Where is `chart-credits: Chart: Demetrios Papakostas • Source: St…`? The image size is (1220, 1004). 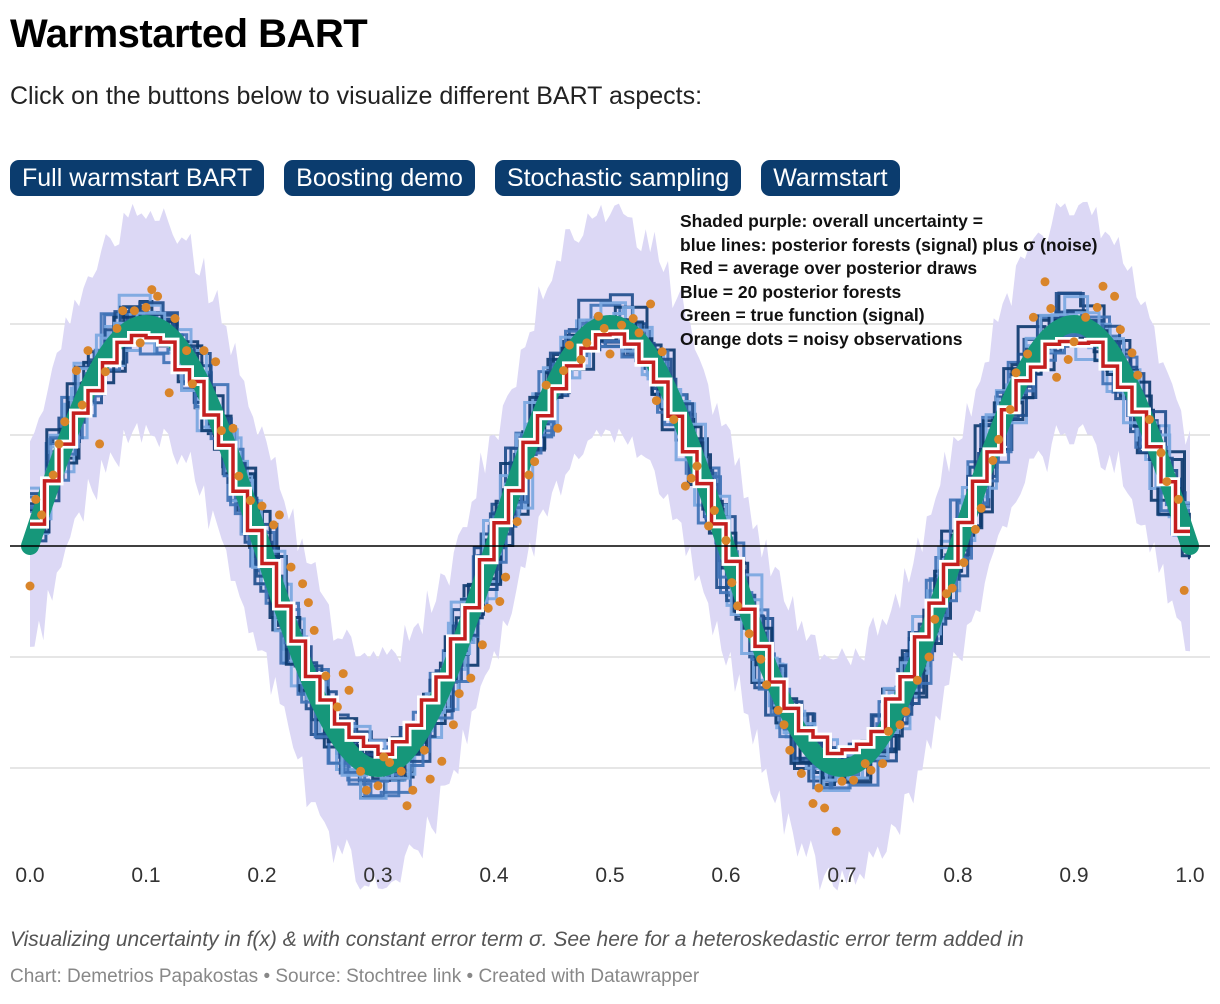 chart-credits: Chart: Demetrios Papakostas • Source: St… is located at coordinates (355, 976).